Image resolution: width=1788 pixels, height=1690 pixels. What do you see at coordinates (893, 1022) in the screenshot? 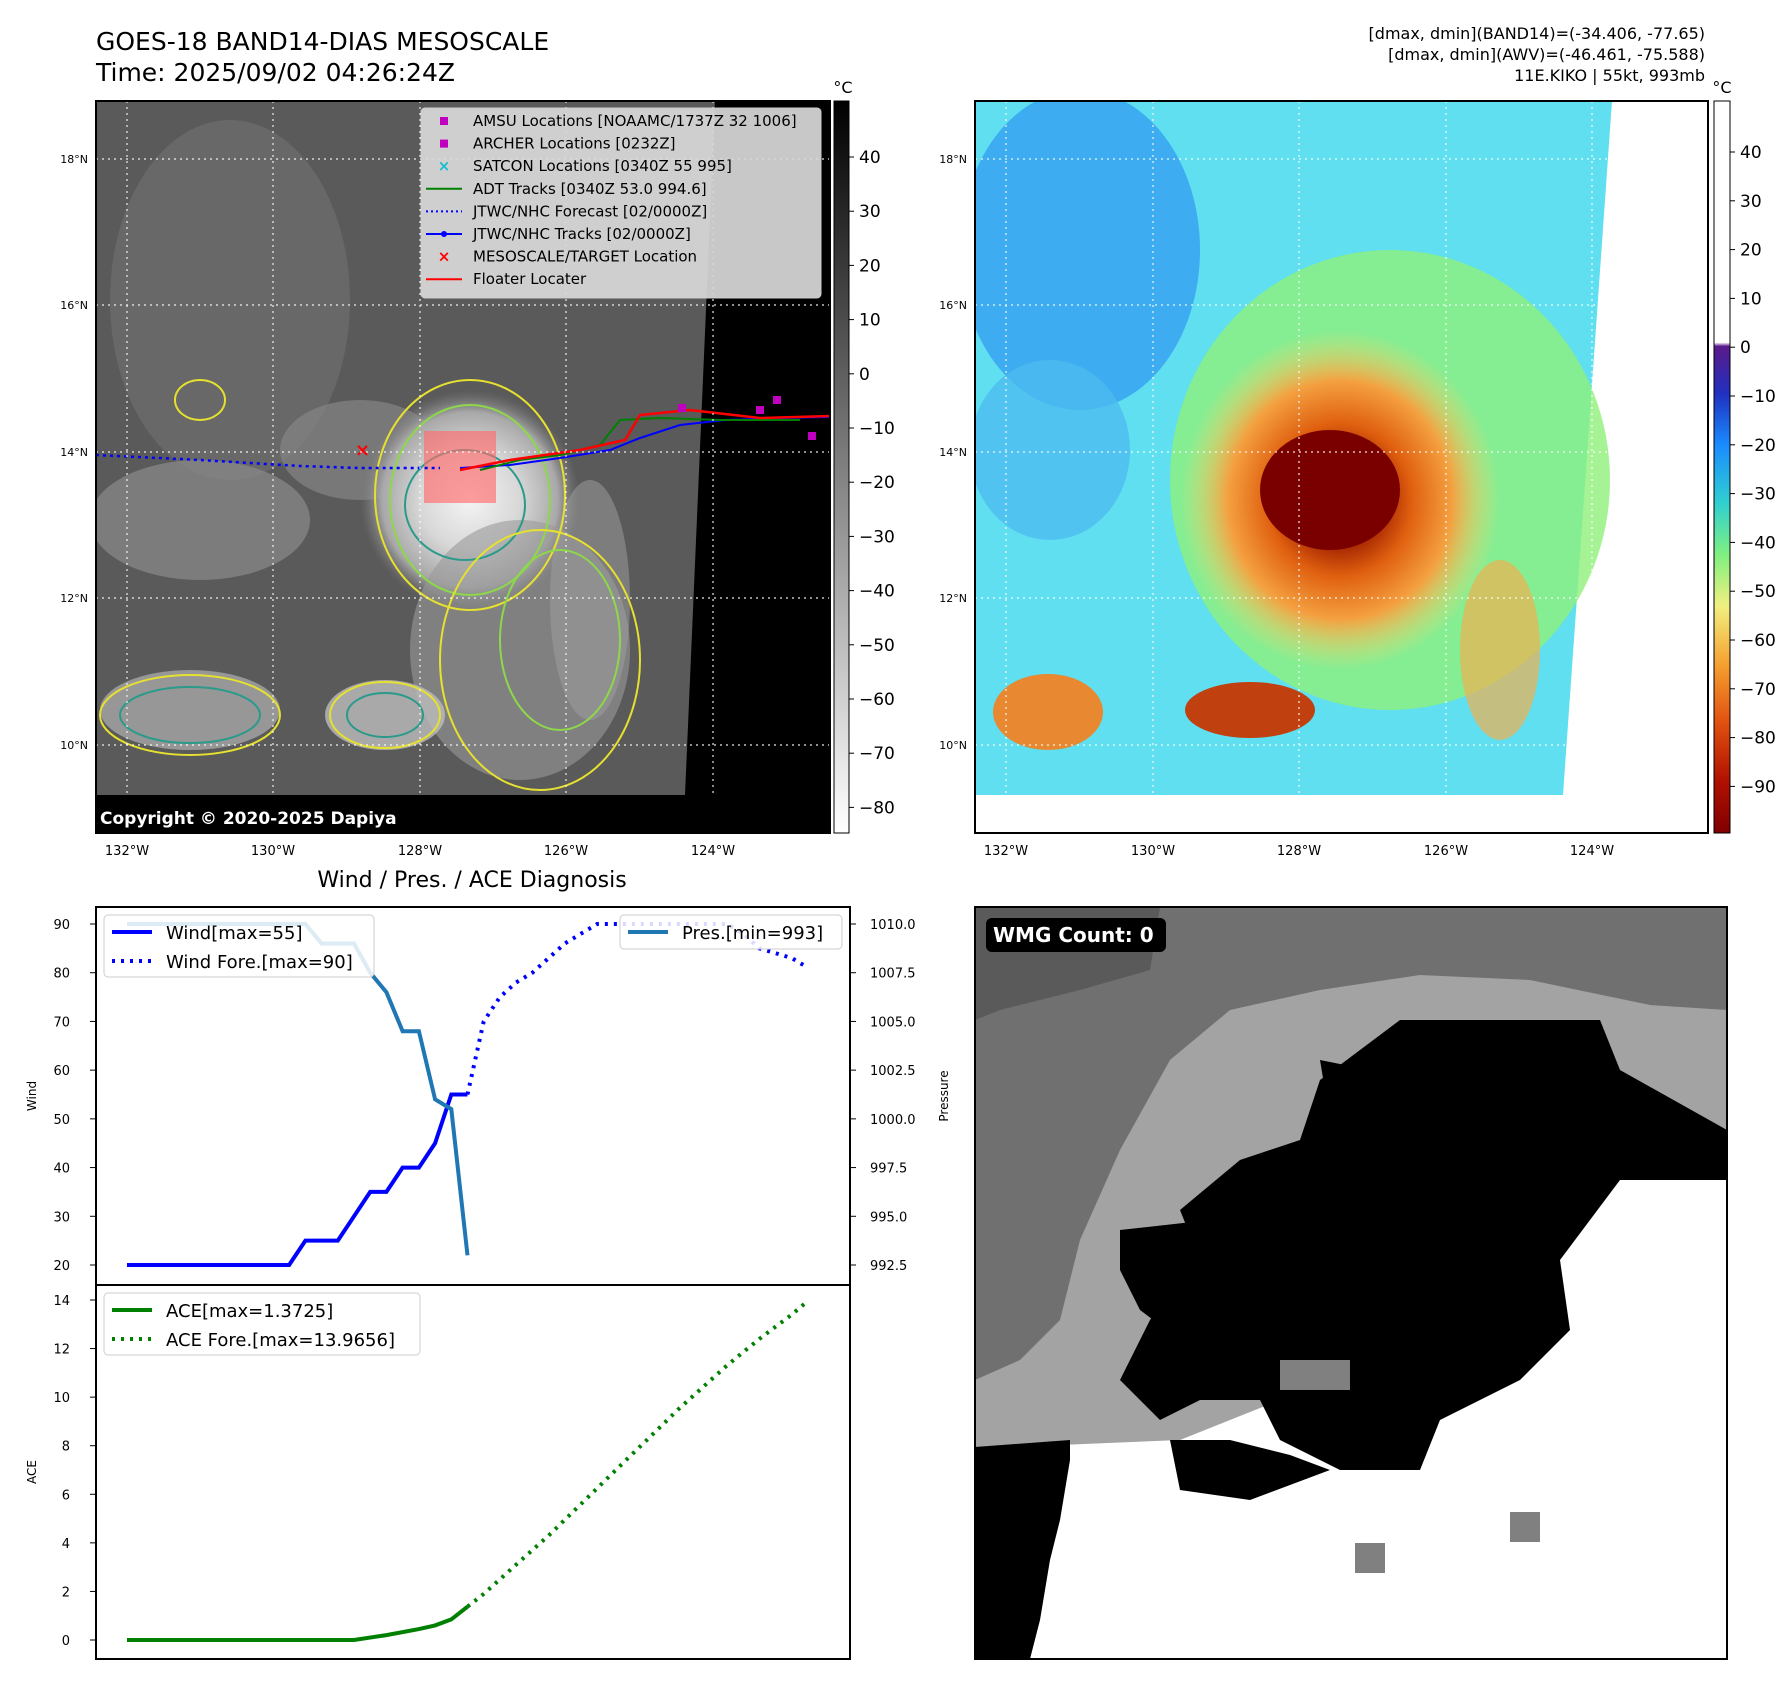
I see `pres-ytick-label: 1005.0` at bounding box center [893, 1022].